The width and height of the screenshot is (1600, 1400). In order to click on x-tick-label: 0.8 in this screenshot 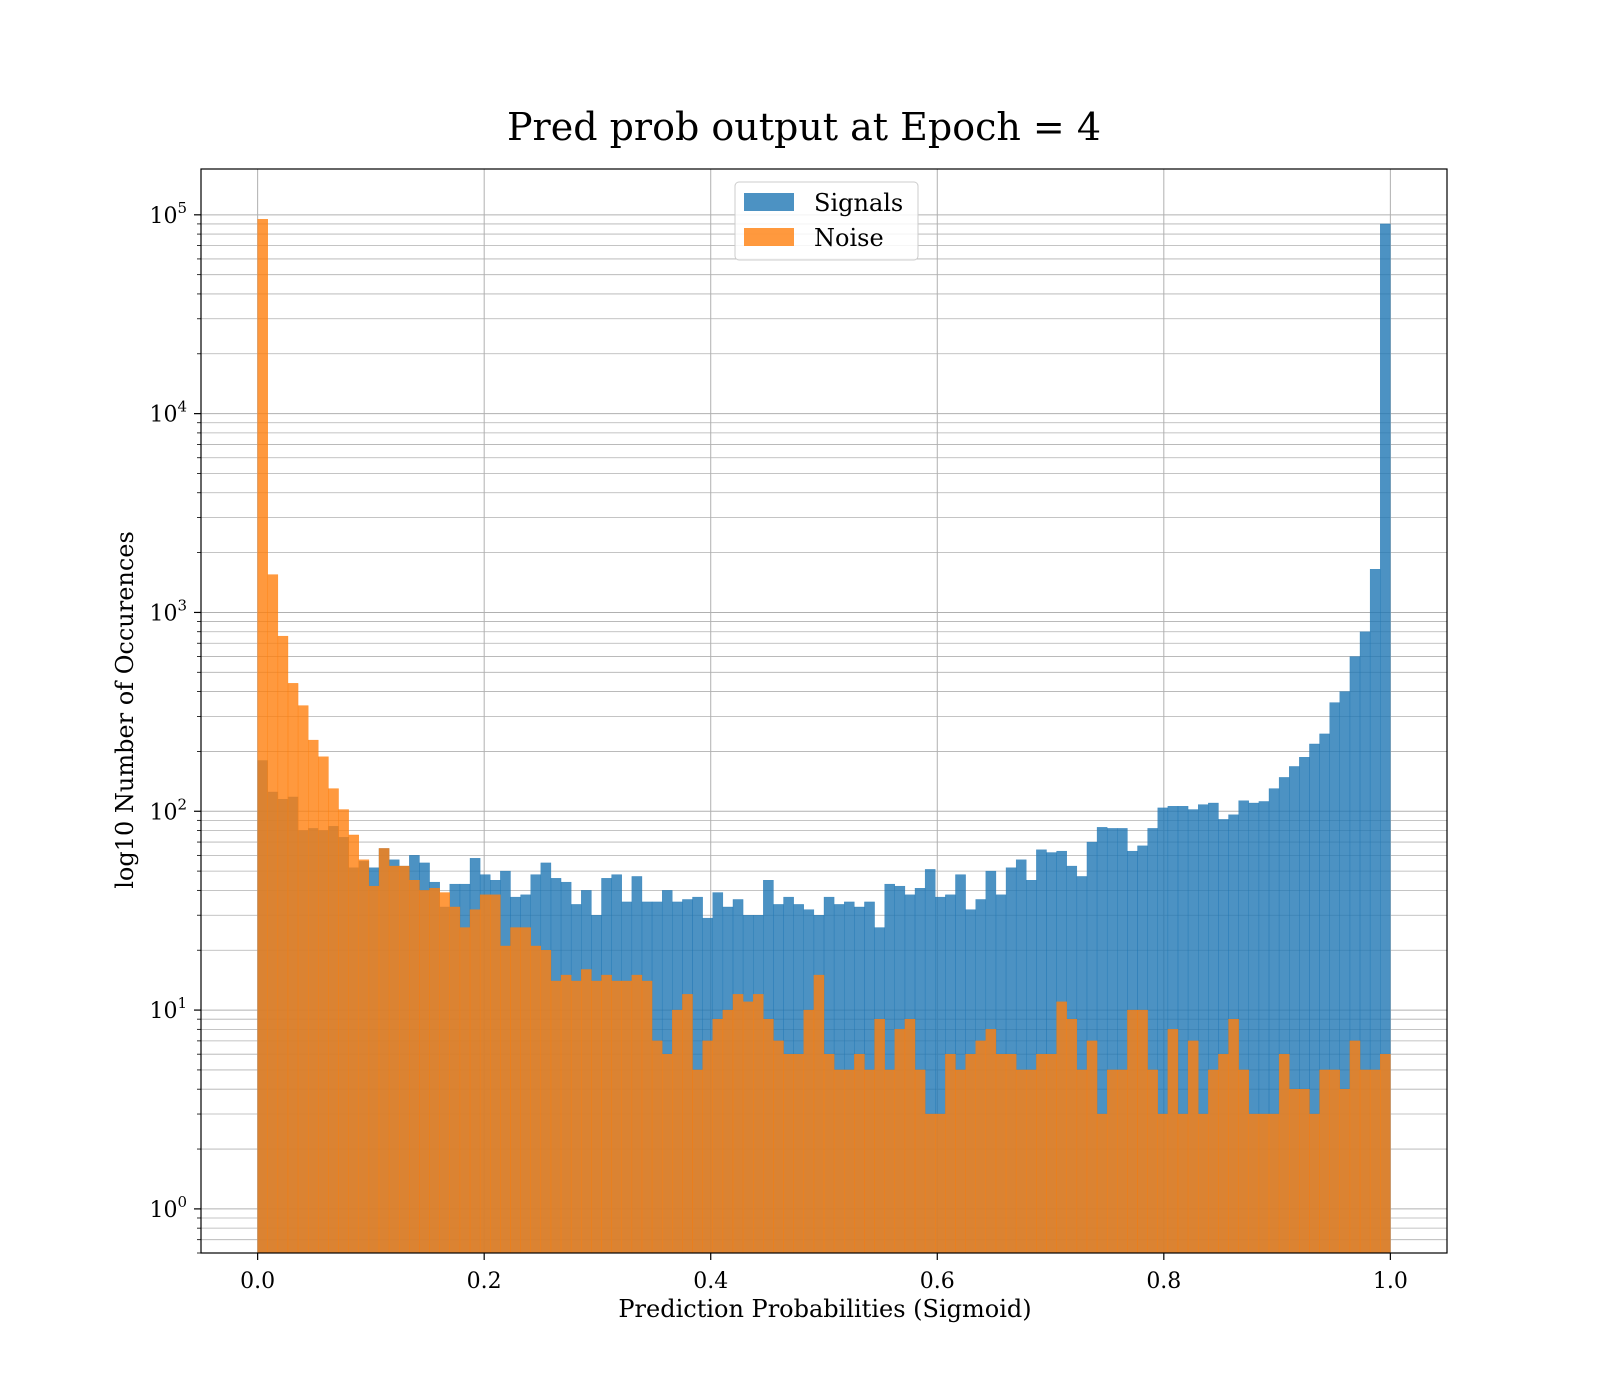, I will do `click(1163, 1281)`.